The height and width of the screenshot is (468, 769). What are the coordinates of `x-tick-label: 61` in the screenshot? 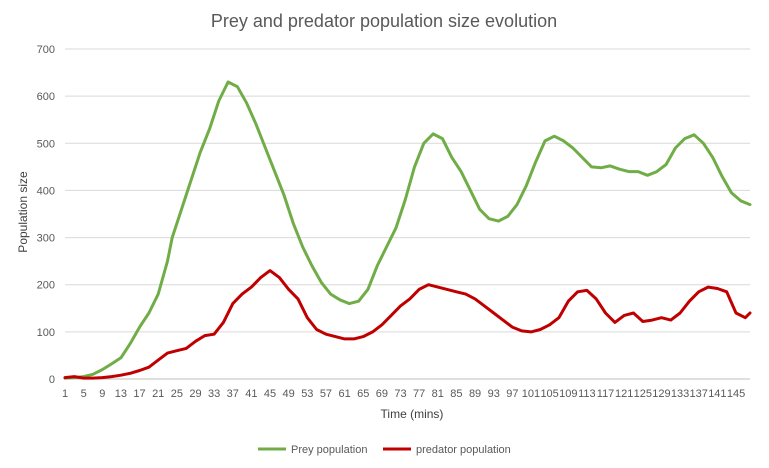 It's located at (344, 394).